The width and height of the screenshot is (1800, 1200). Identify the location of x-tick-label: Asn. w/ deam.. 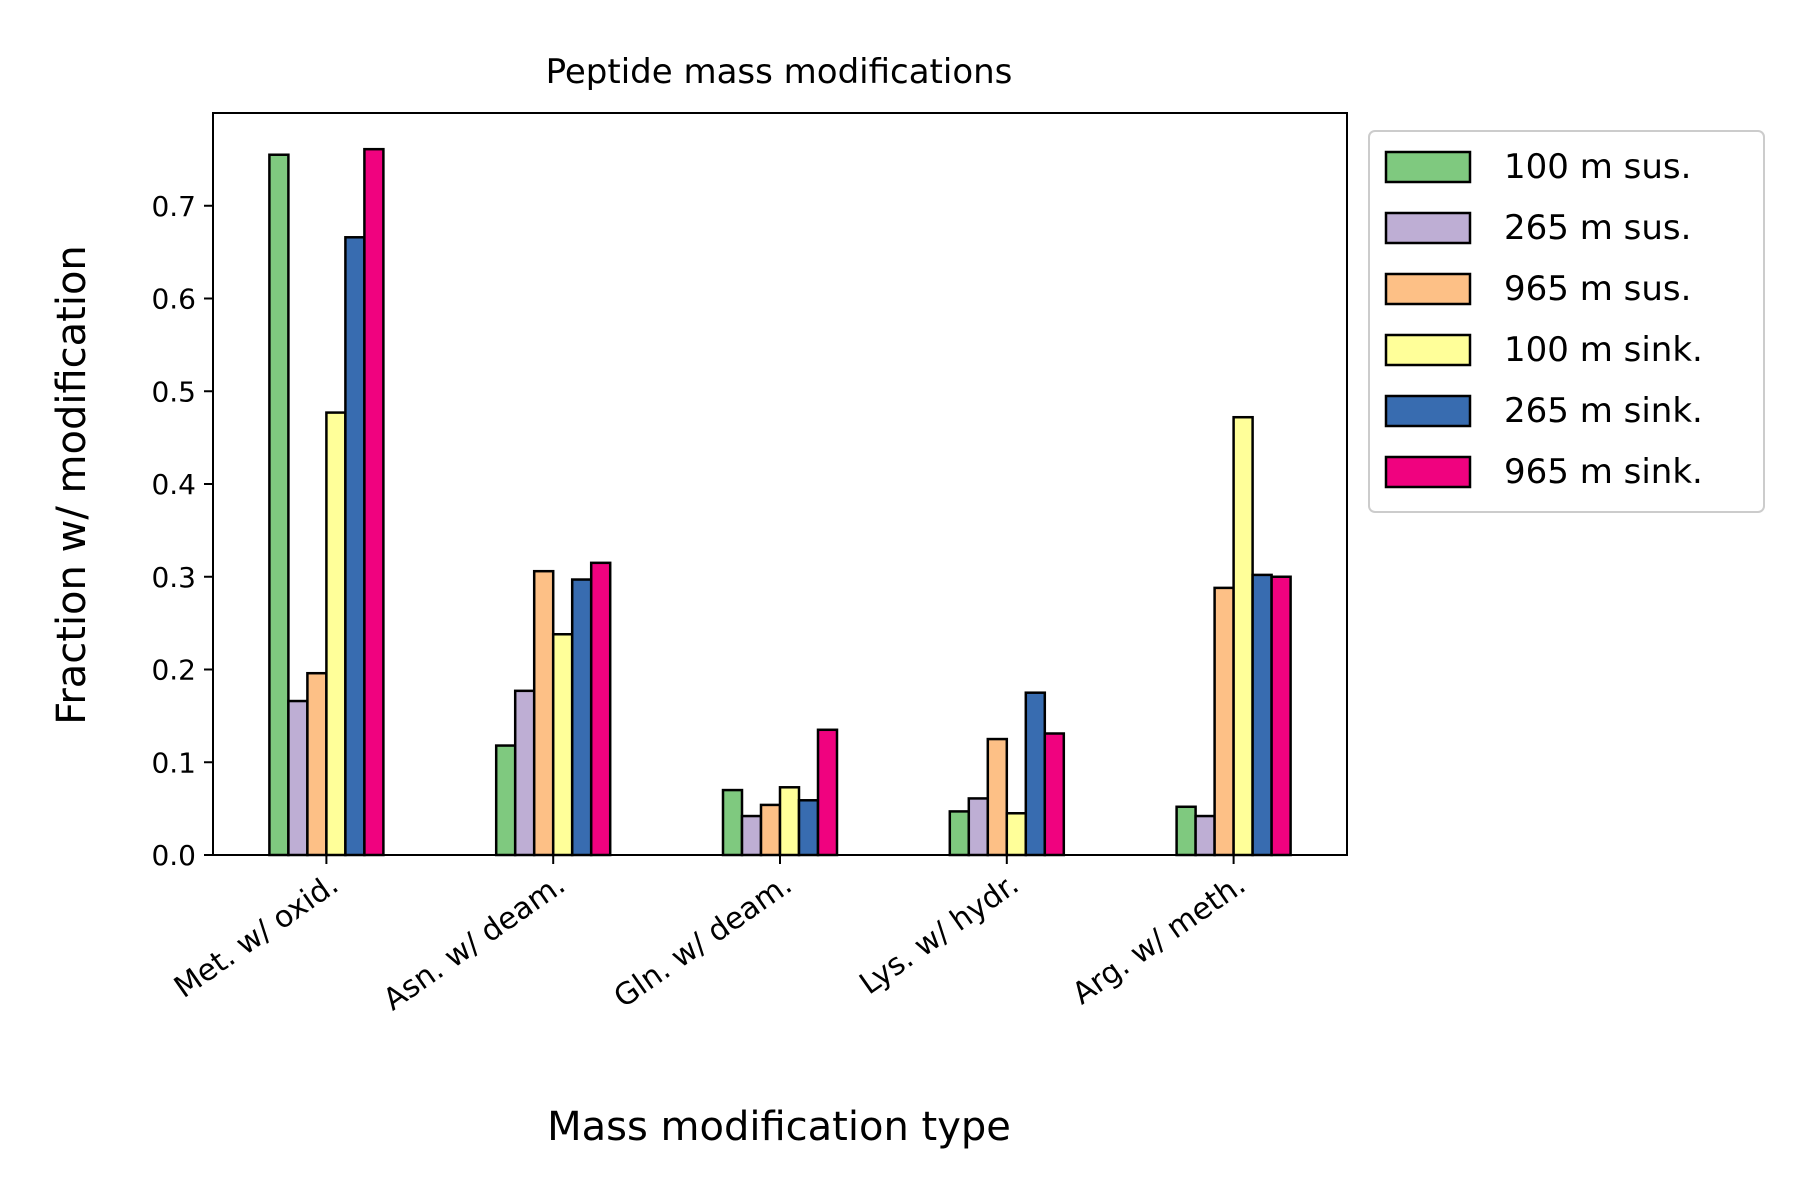
(474, 942).